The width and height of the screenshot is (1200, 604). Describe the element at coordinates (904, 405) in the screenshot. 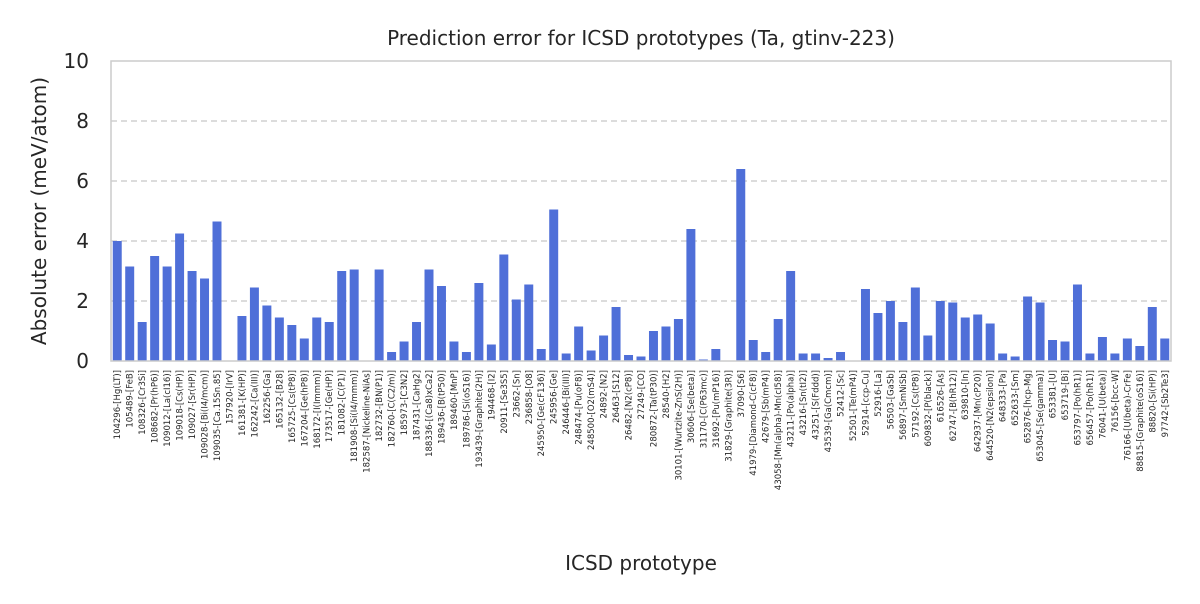

I see `x-tick-label: 56897-[SmNiSb]` at that location.